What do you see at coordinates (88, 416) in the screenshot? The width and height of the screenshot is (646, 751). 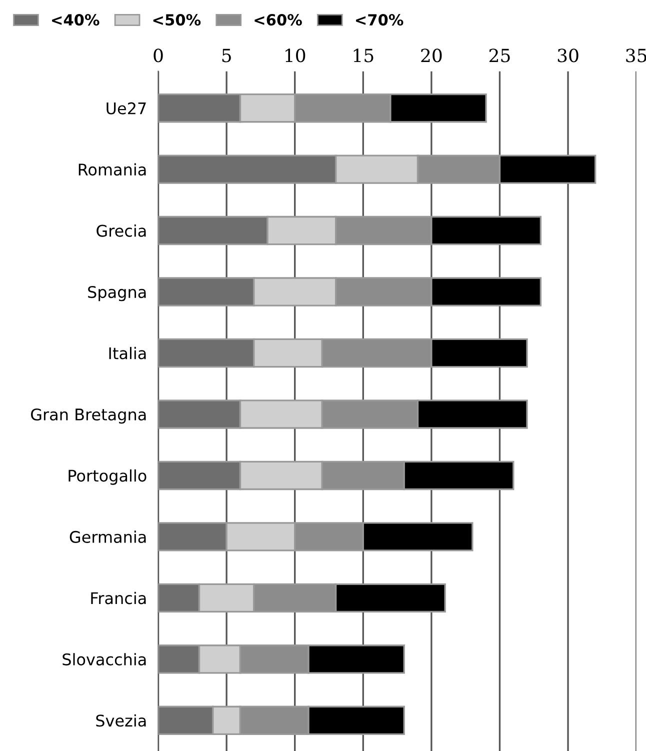 I see `y-tick-label: Gran Bretagna` at bounding box center [88, 416].